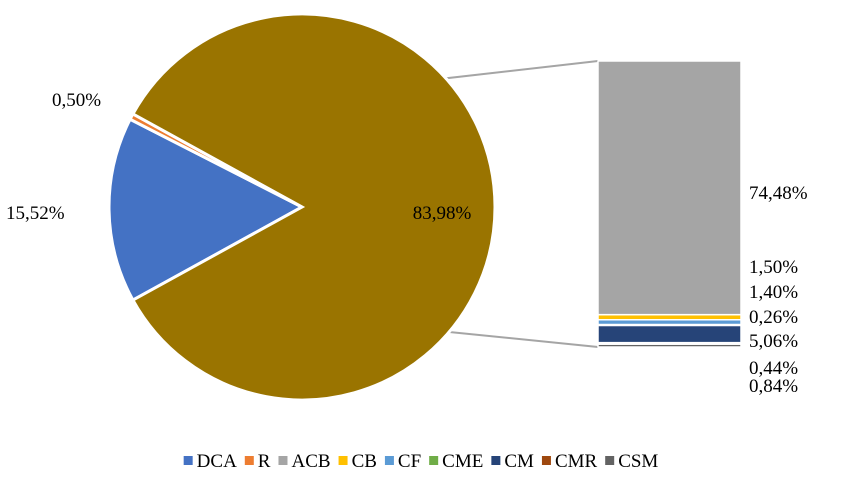  What do you see at coordinates (669, 188) in the screenshot?
I see `bar-segment-acb` at bounding box center [669, 188].